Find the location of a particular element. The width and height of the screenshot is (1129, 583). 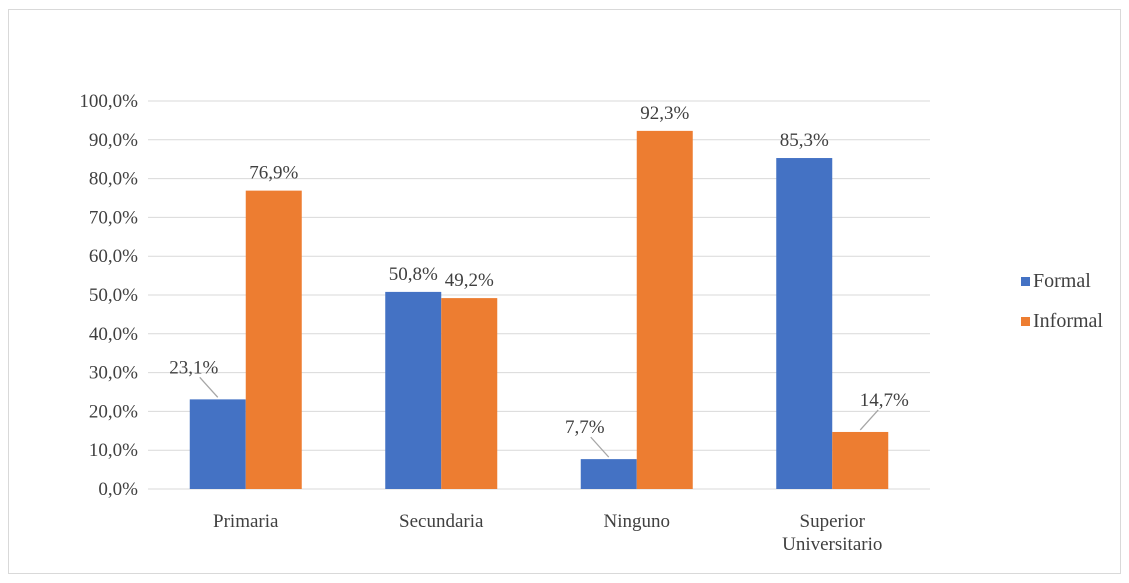

legend-item-formal: Formal is located at coordinates (1062, 281).